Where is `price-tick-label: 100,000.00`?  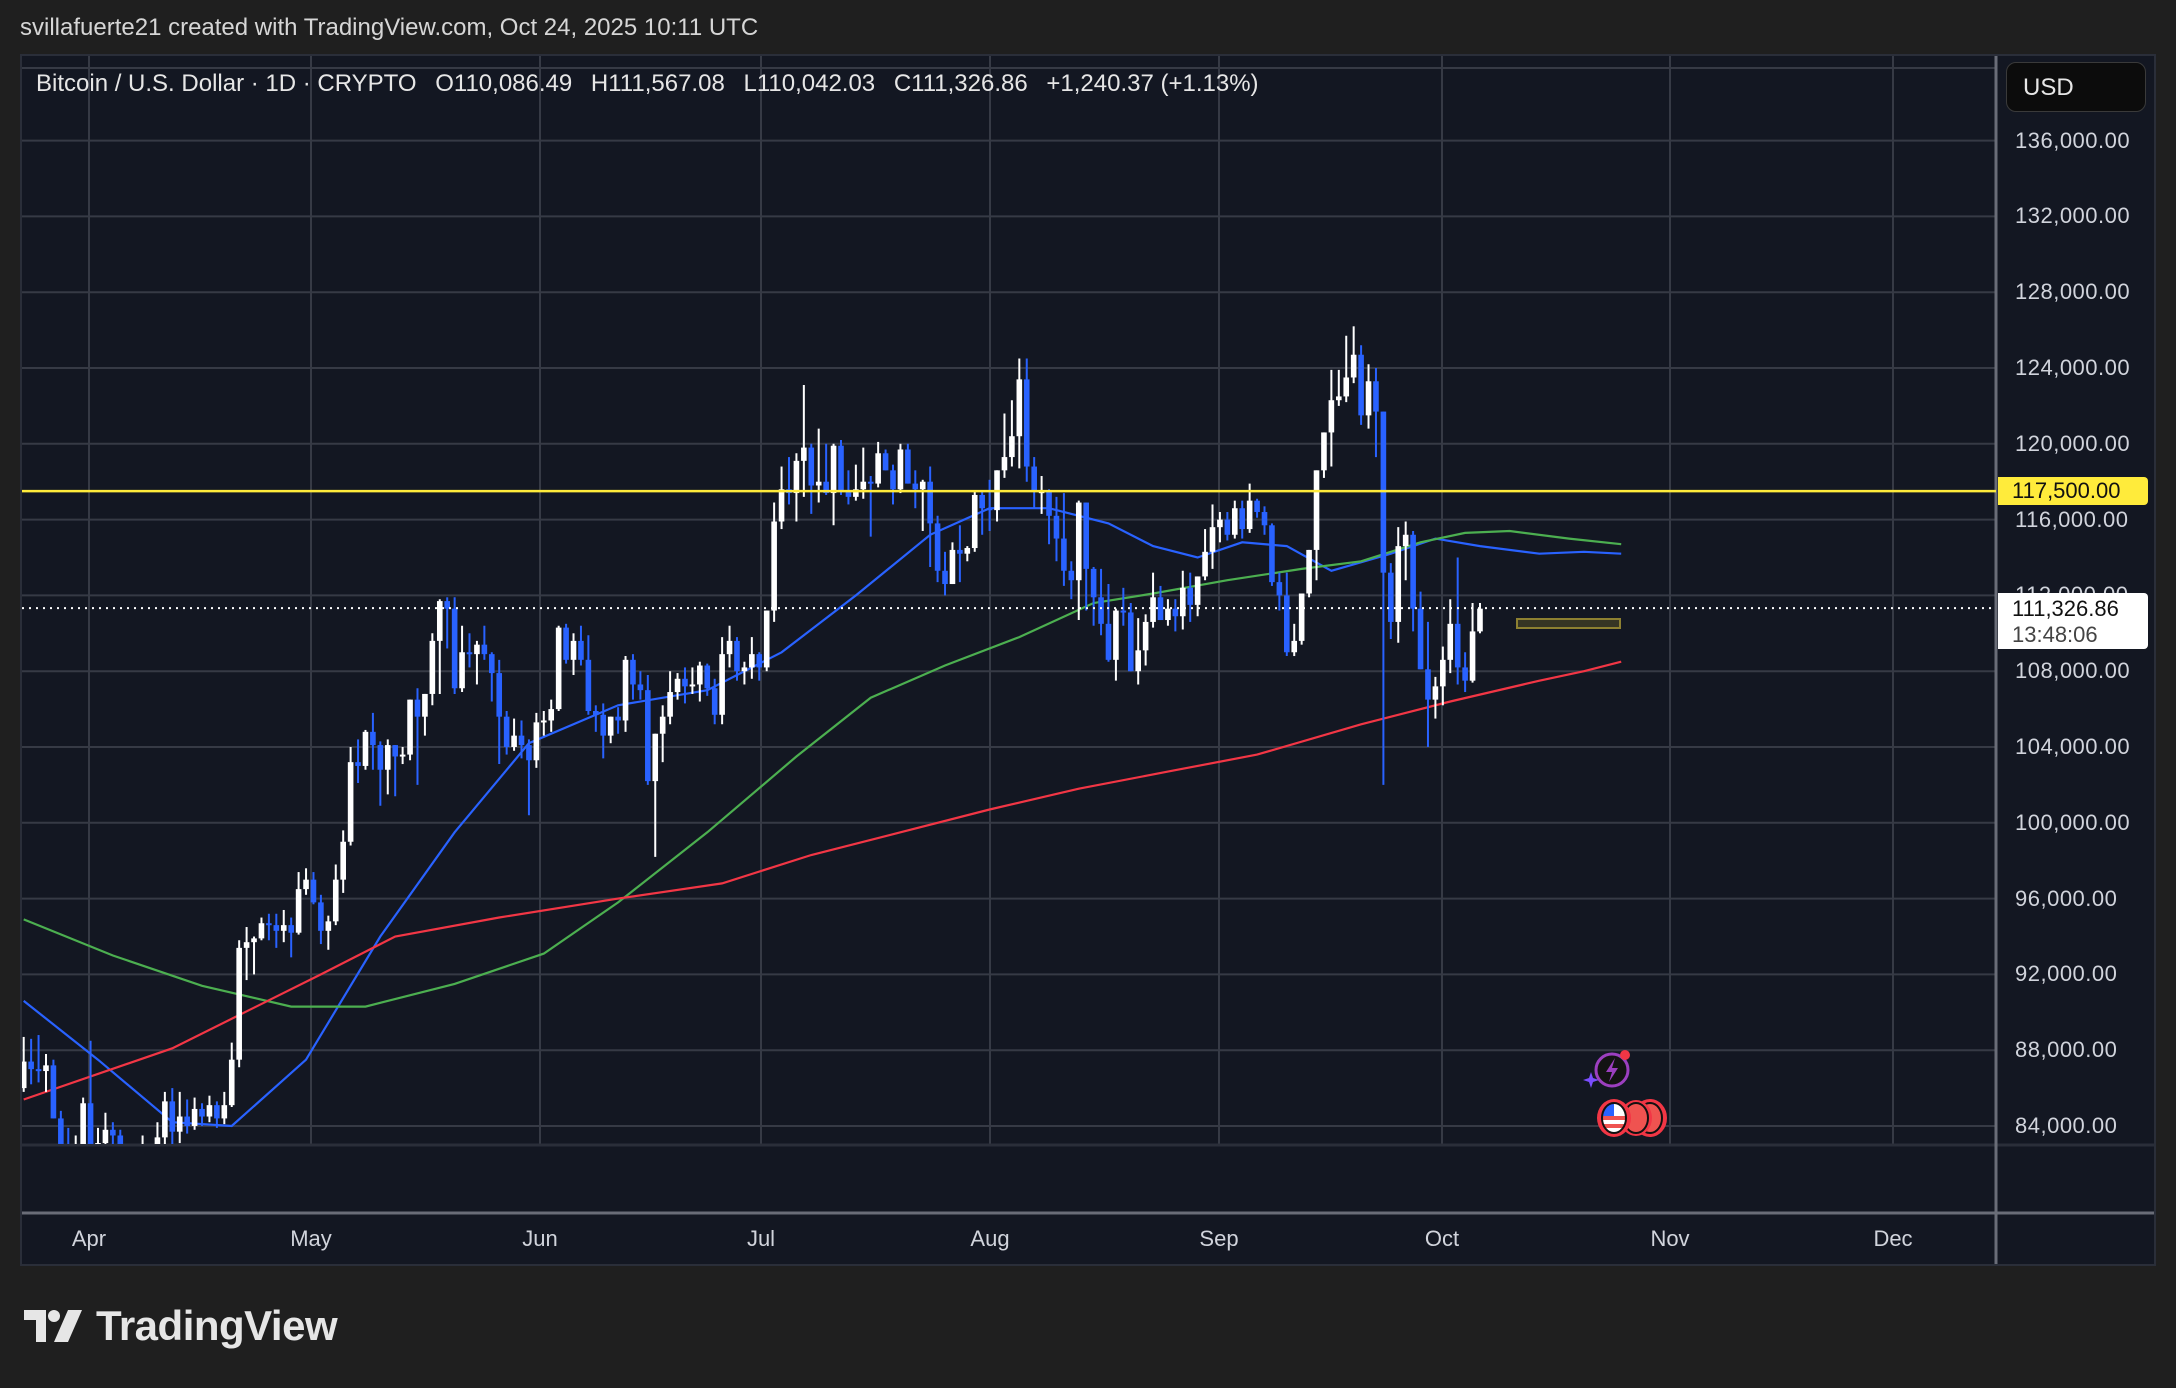 price-tick-label: 100,000.00 is located at coordinates (2073, 822).